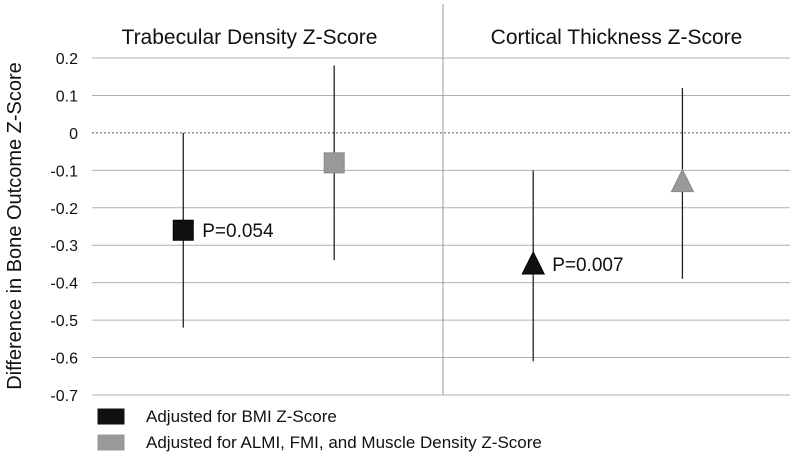  Describe the element at coordinates (64, 359) in the screenshot. I see `y-tick-label: -0.6` at that location.